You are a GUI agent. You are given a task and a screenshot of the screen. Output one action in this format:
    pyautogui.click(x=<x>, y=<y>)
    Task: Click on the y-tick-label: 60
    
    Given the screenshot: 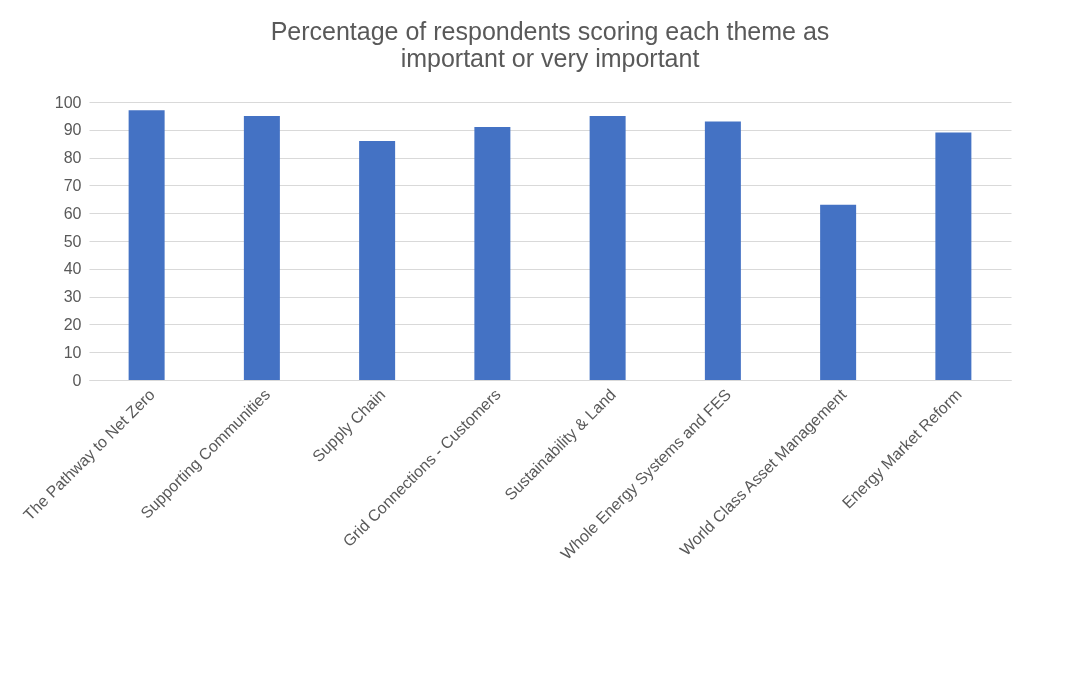 What is the action you would take?
    pyautogui.click(x=72, y=213)
    